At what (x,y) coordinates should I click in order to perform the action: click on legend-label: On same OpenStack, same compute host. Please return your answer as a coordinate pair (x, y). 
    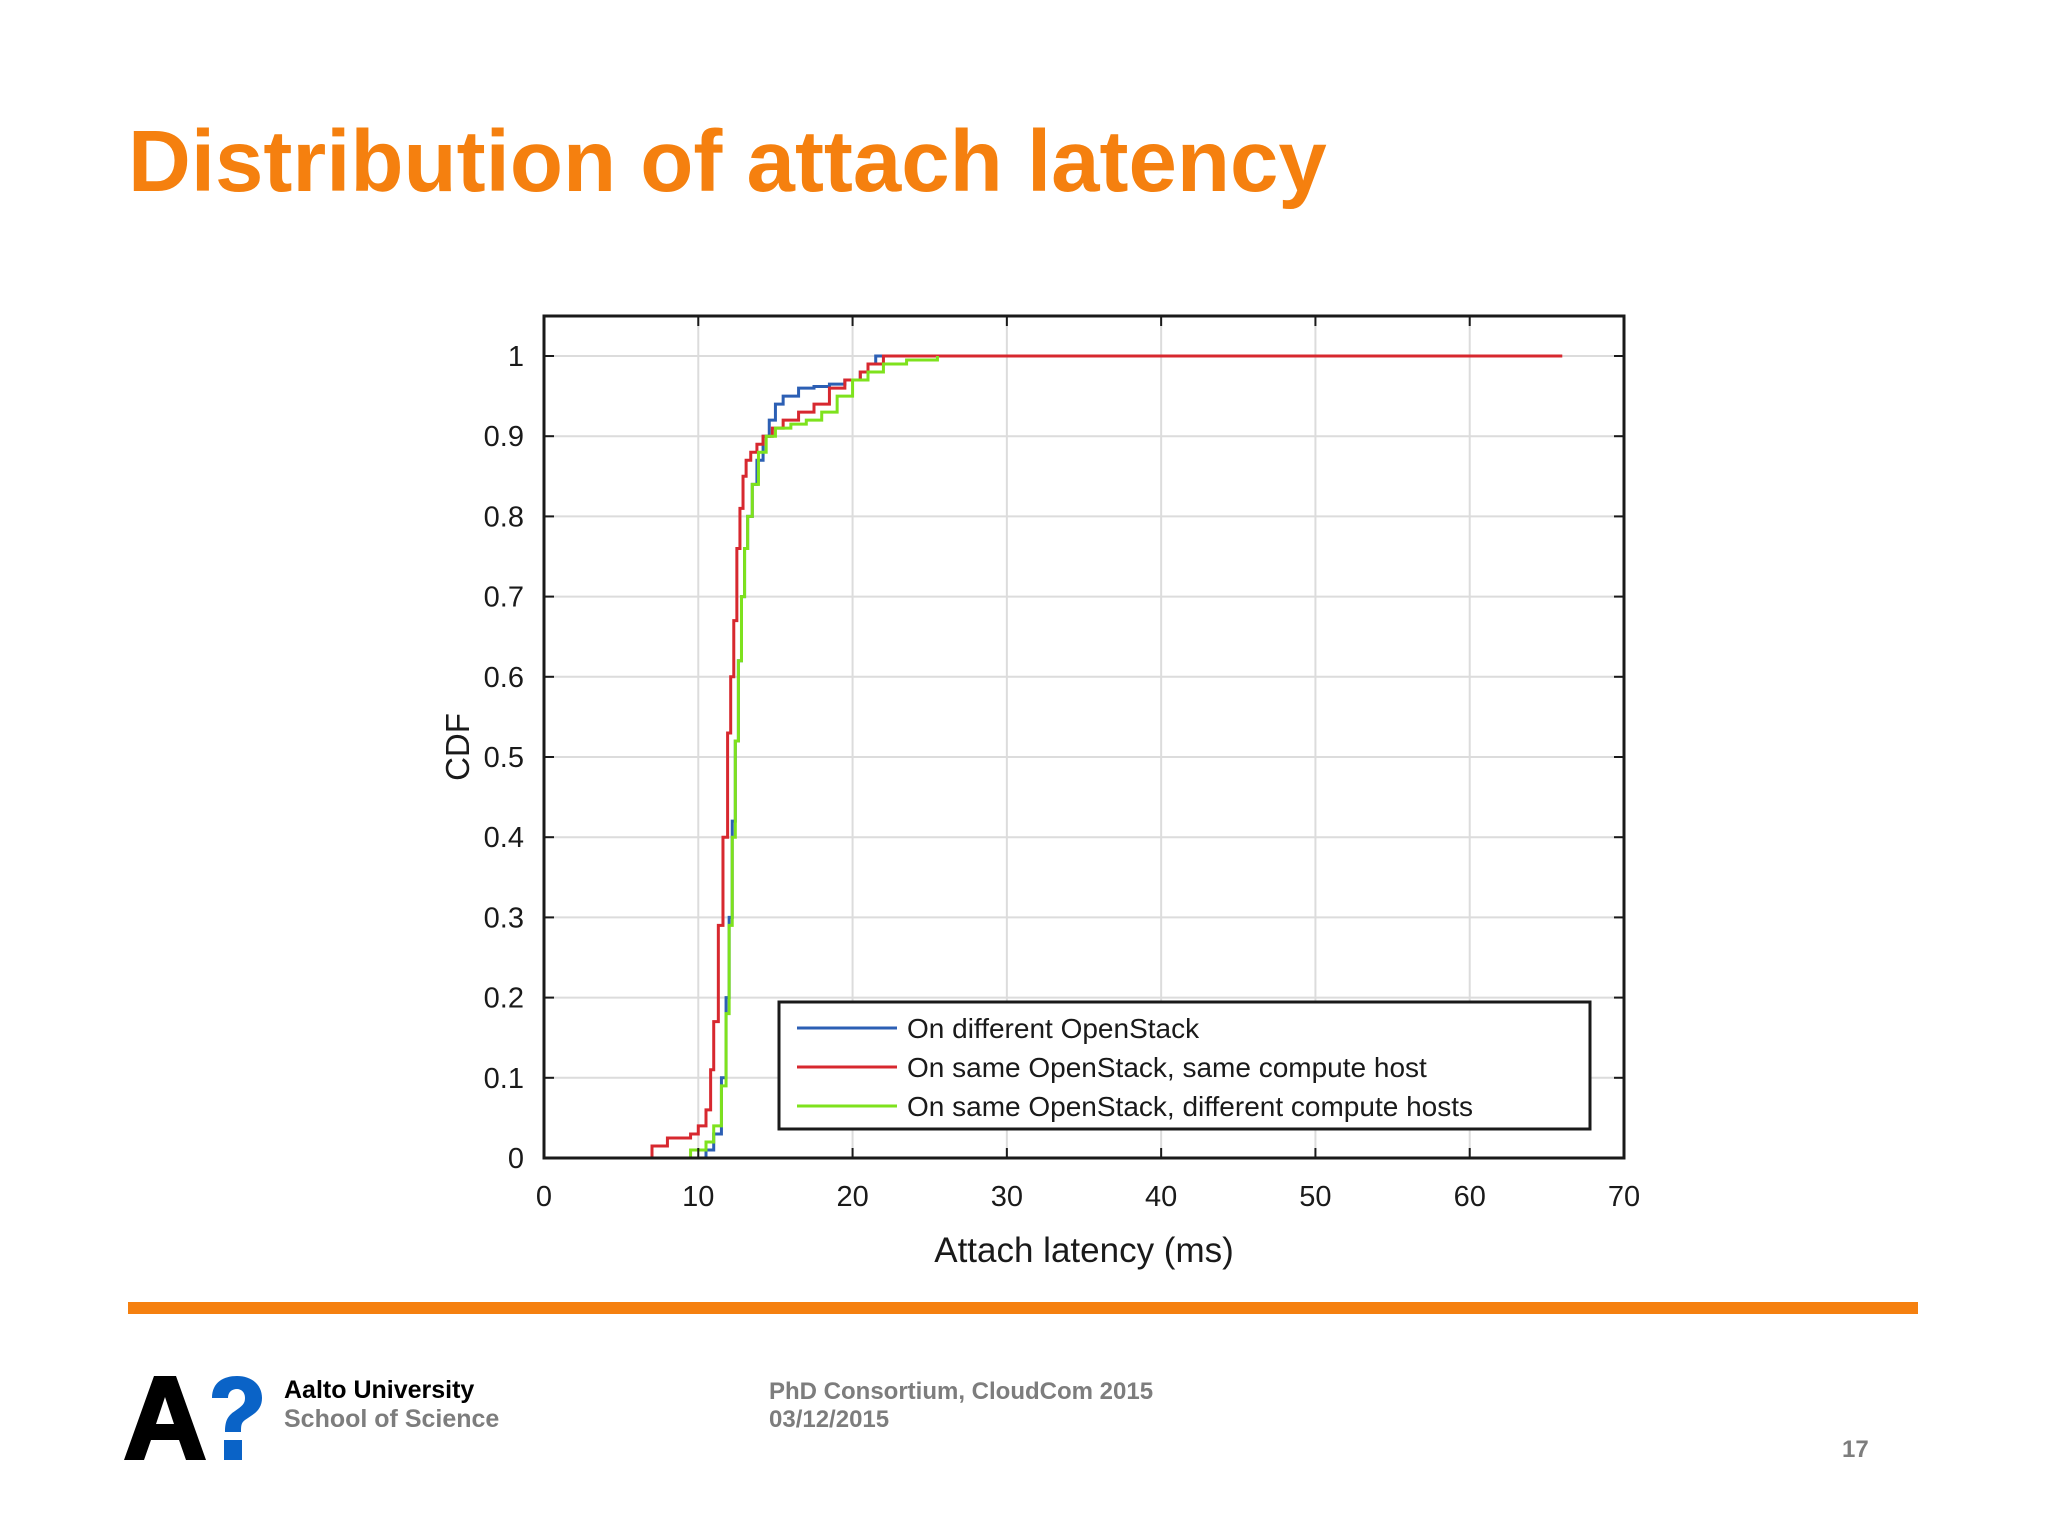
    Looking at the image, I should click on (1167, 1067).